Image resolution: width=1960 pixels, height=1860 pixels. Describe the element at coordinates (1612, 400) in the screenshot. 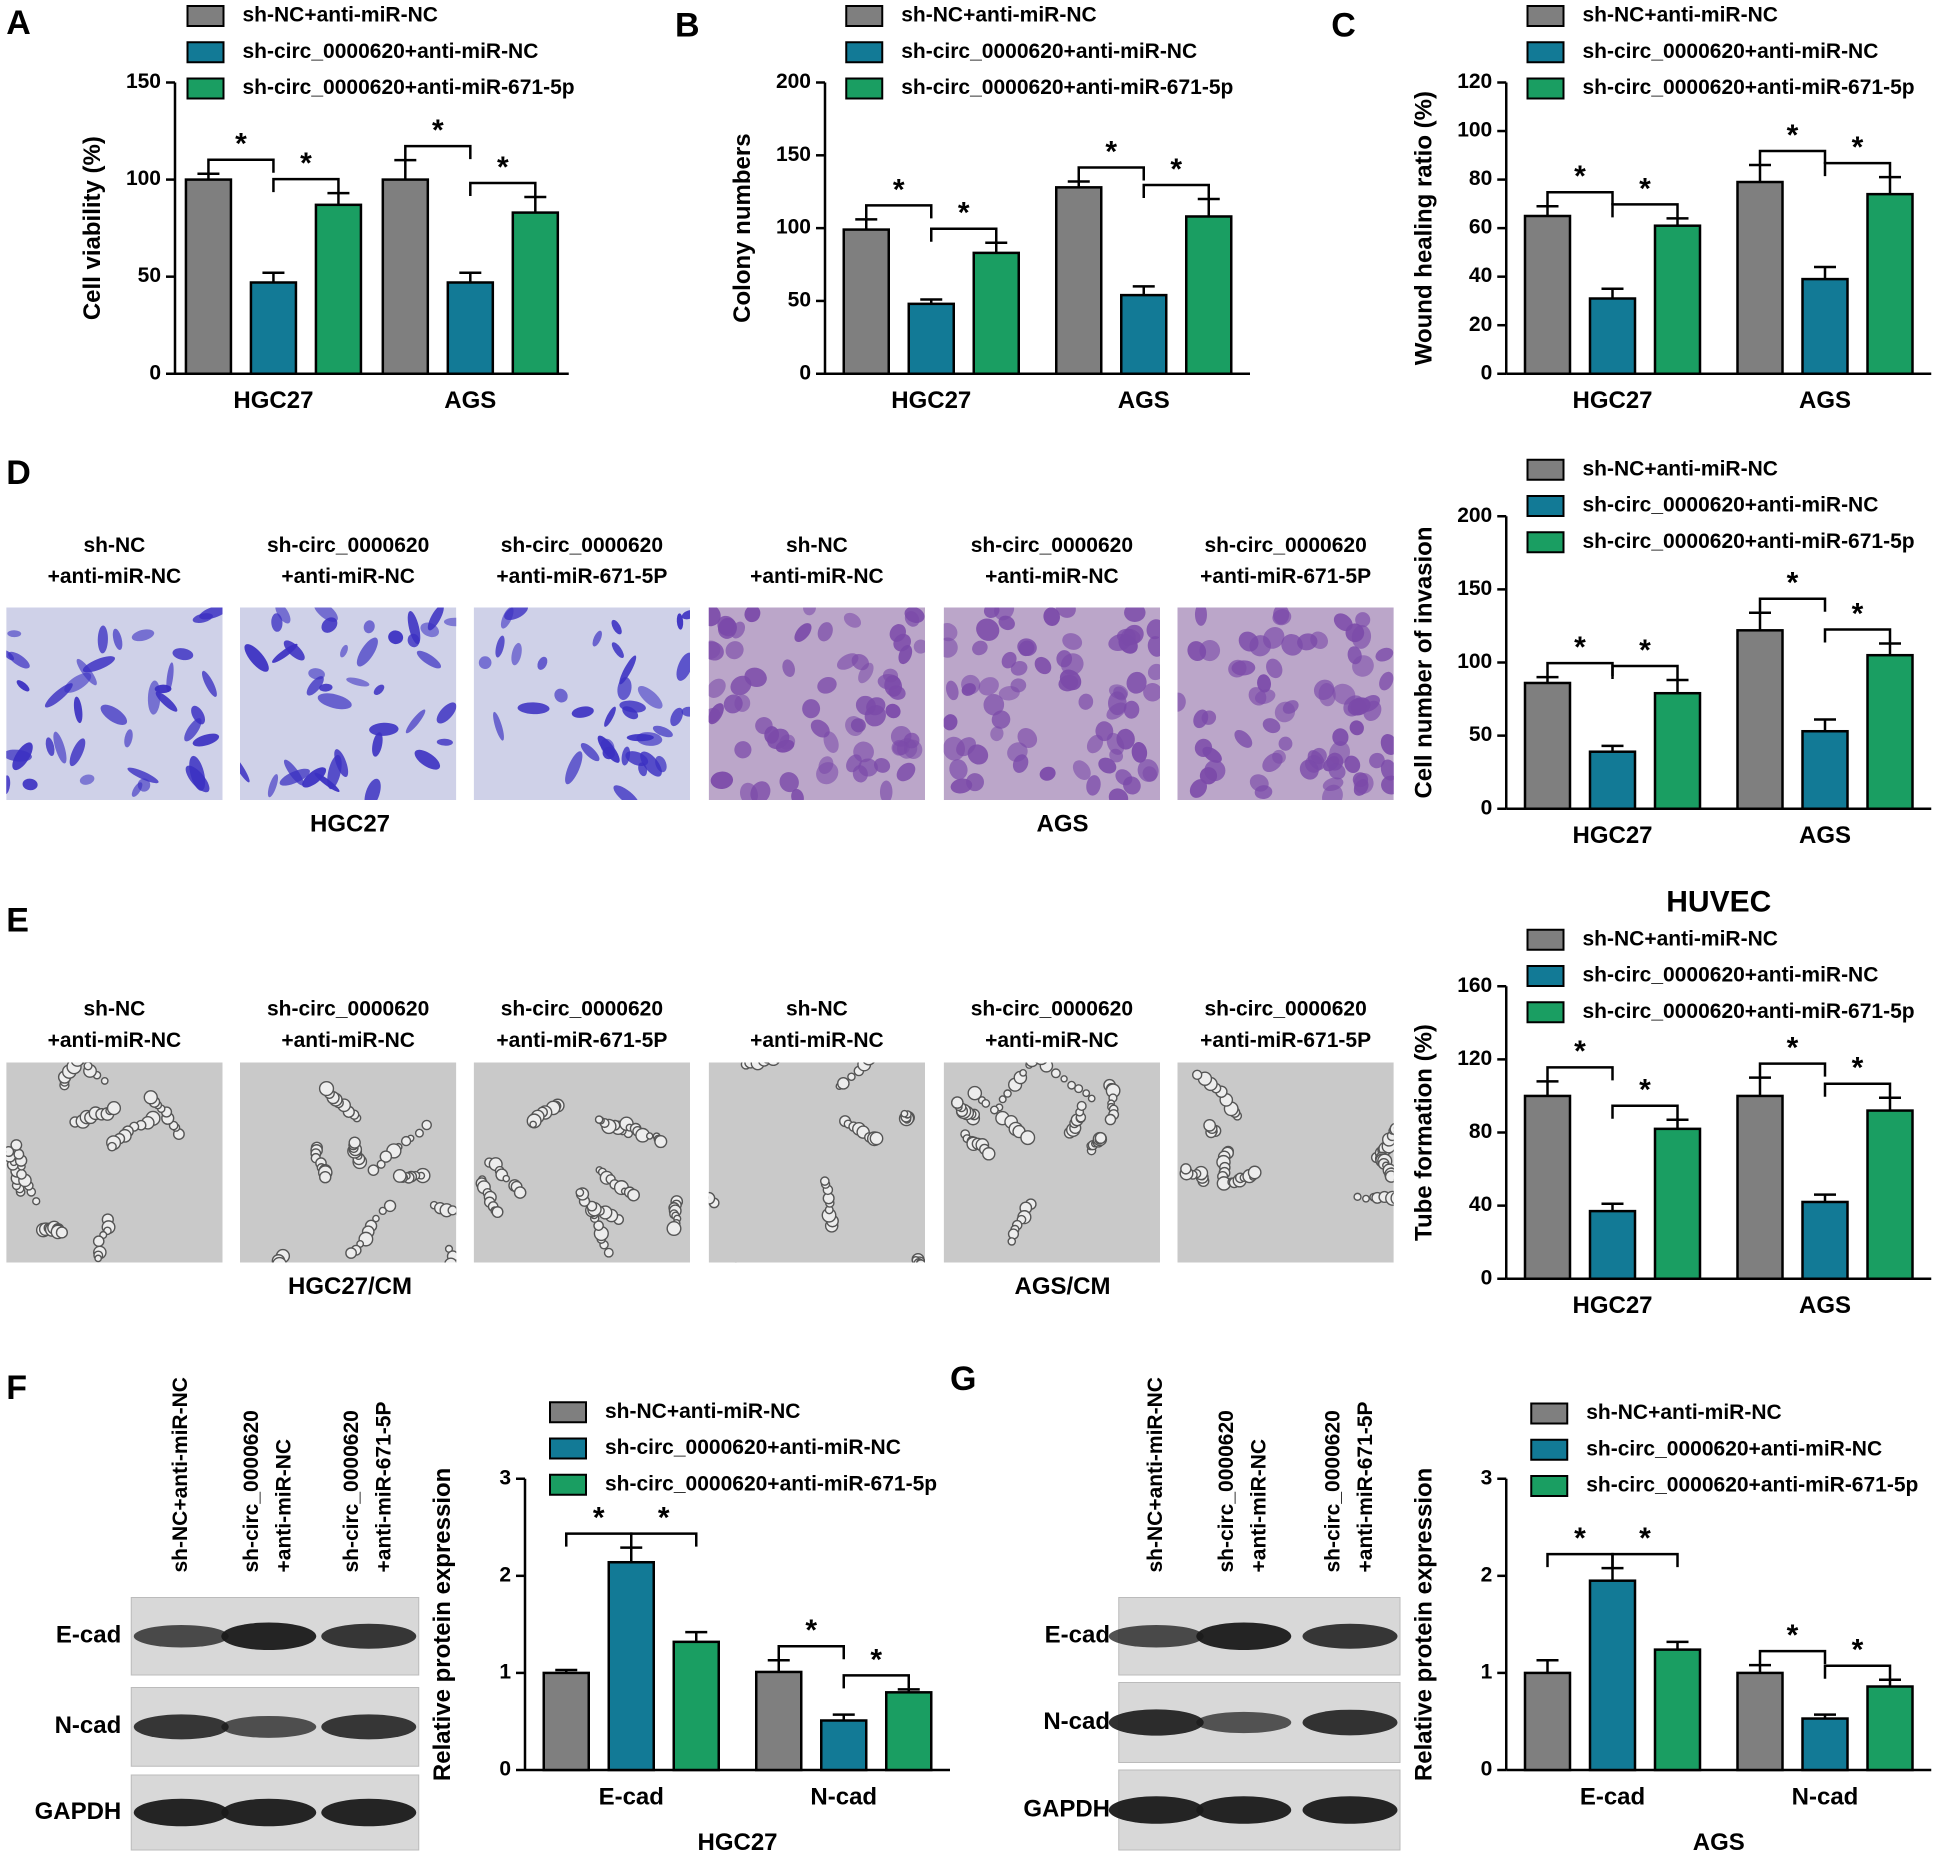

I see `x-tick-label: HGC27` at that location.